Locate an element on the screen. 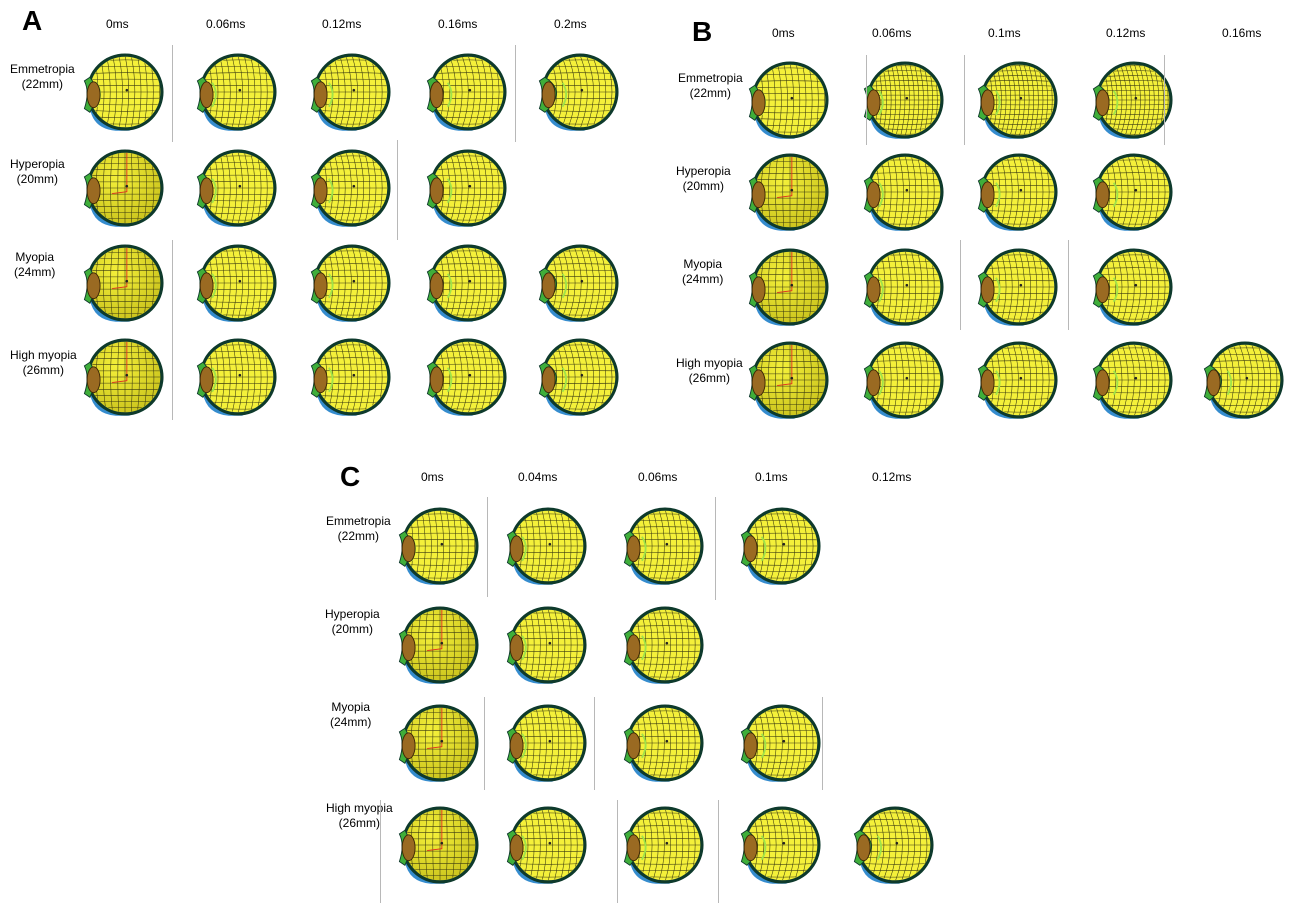  panel-c-time-2: 0.06ms is located at coordinates (658, 477).